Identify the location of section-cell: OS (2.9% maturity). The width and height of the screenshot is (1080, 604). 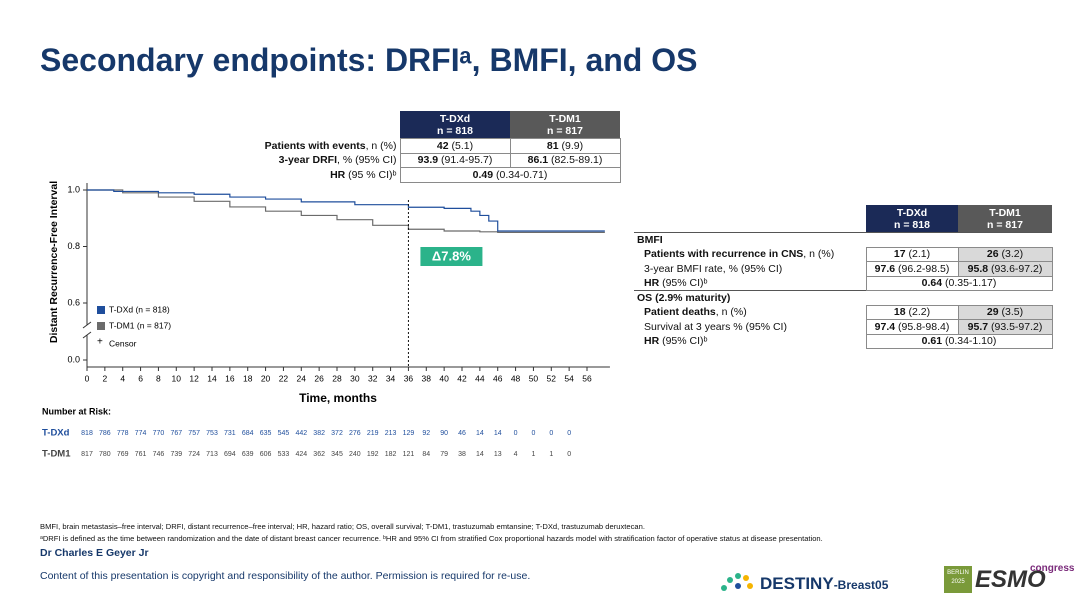
(843, 297).